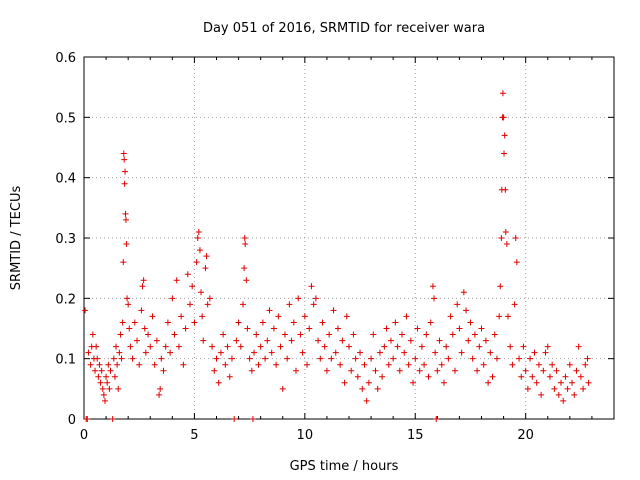  Describe the element at coordinates (84, 435) in the screenshot. I see `x-tick-label: 0` at that location.